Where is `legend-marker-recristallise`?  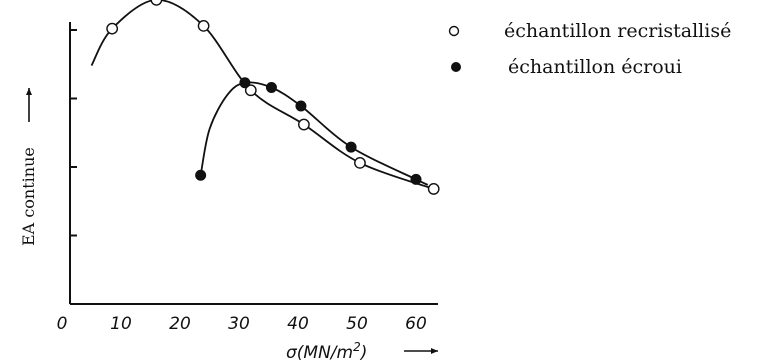
legend-marker-recristallise is located at coordinates (454, 31).